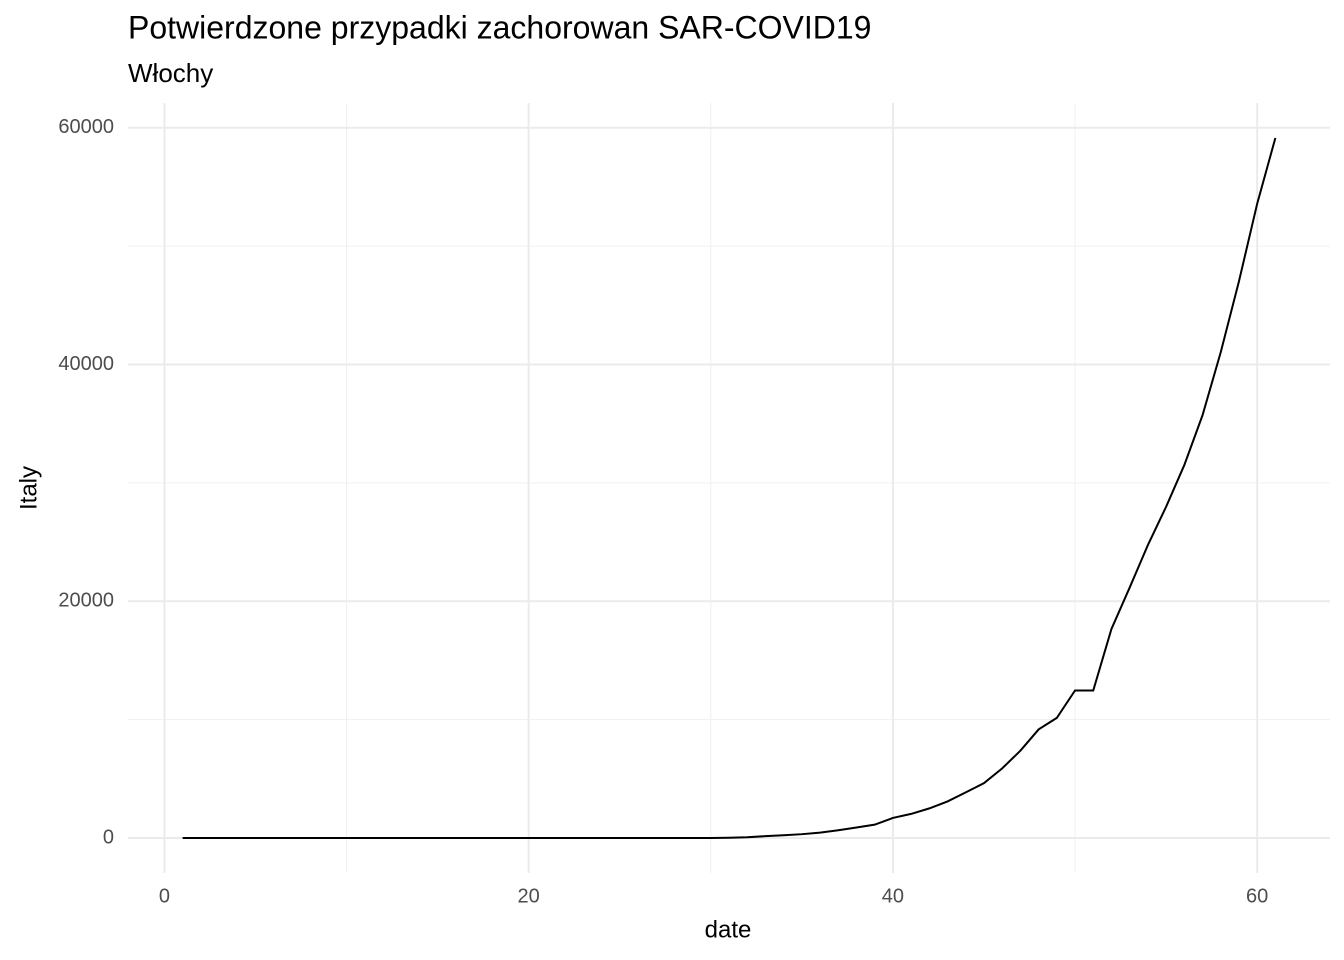 The image size is (1344, 960). What do you see at coordinates (28, 488) in the screenshot?
I see `y-axis-title: Italy` at bounding box center [28, 488].